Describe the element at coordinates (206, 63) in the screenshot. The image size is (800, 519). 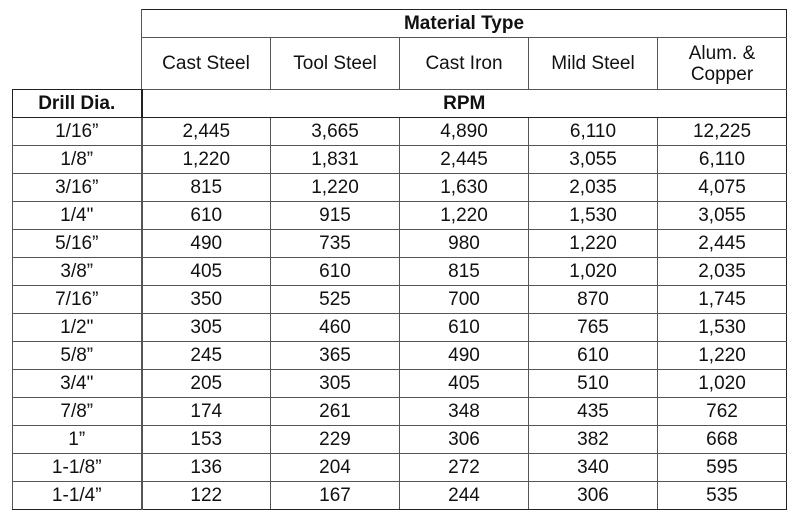
I see `material-header-cast-steel: Cast Steel` at that location.